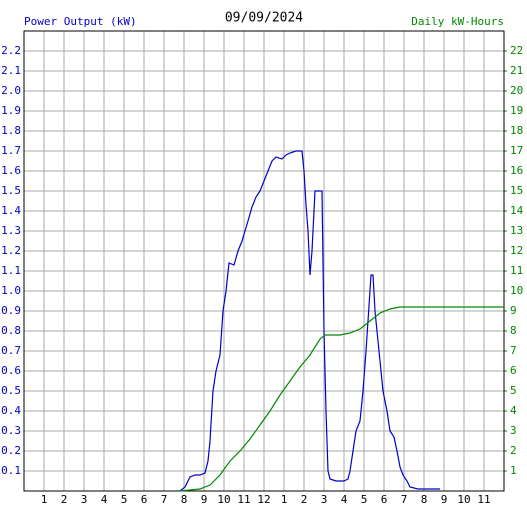  What do you see at coordinates (11, 410) in the screenshot?
I see `y-tick-label: 0.4` at bounding box center [11, 410].